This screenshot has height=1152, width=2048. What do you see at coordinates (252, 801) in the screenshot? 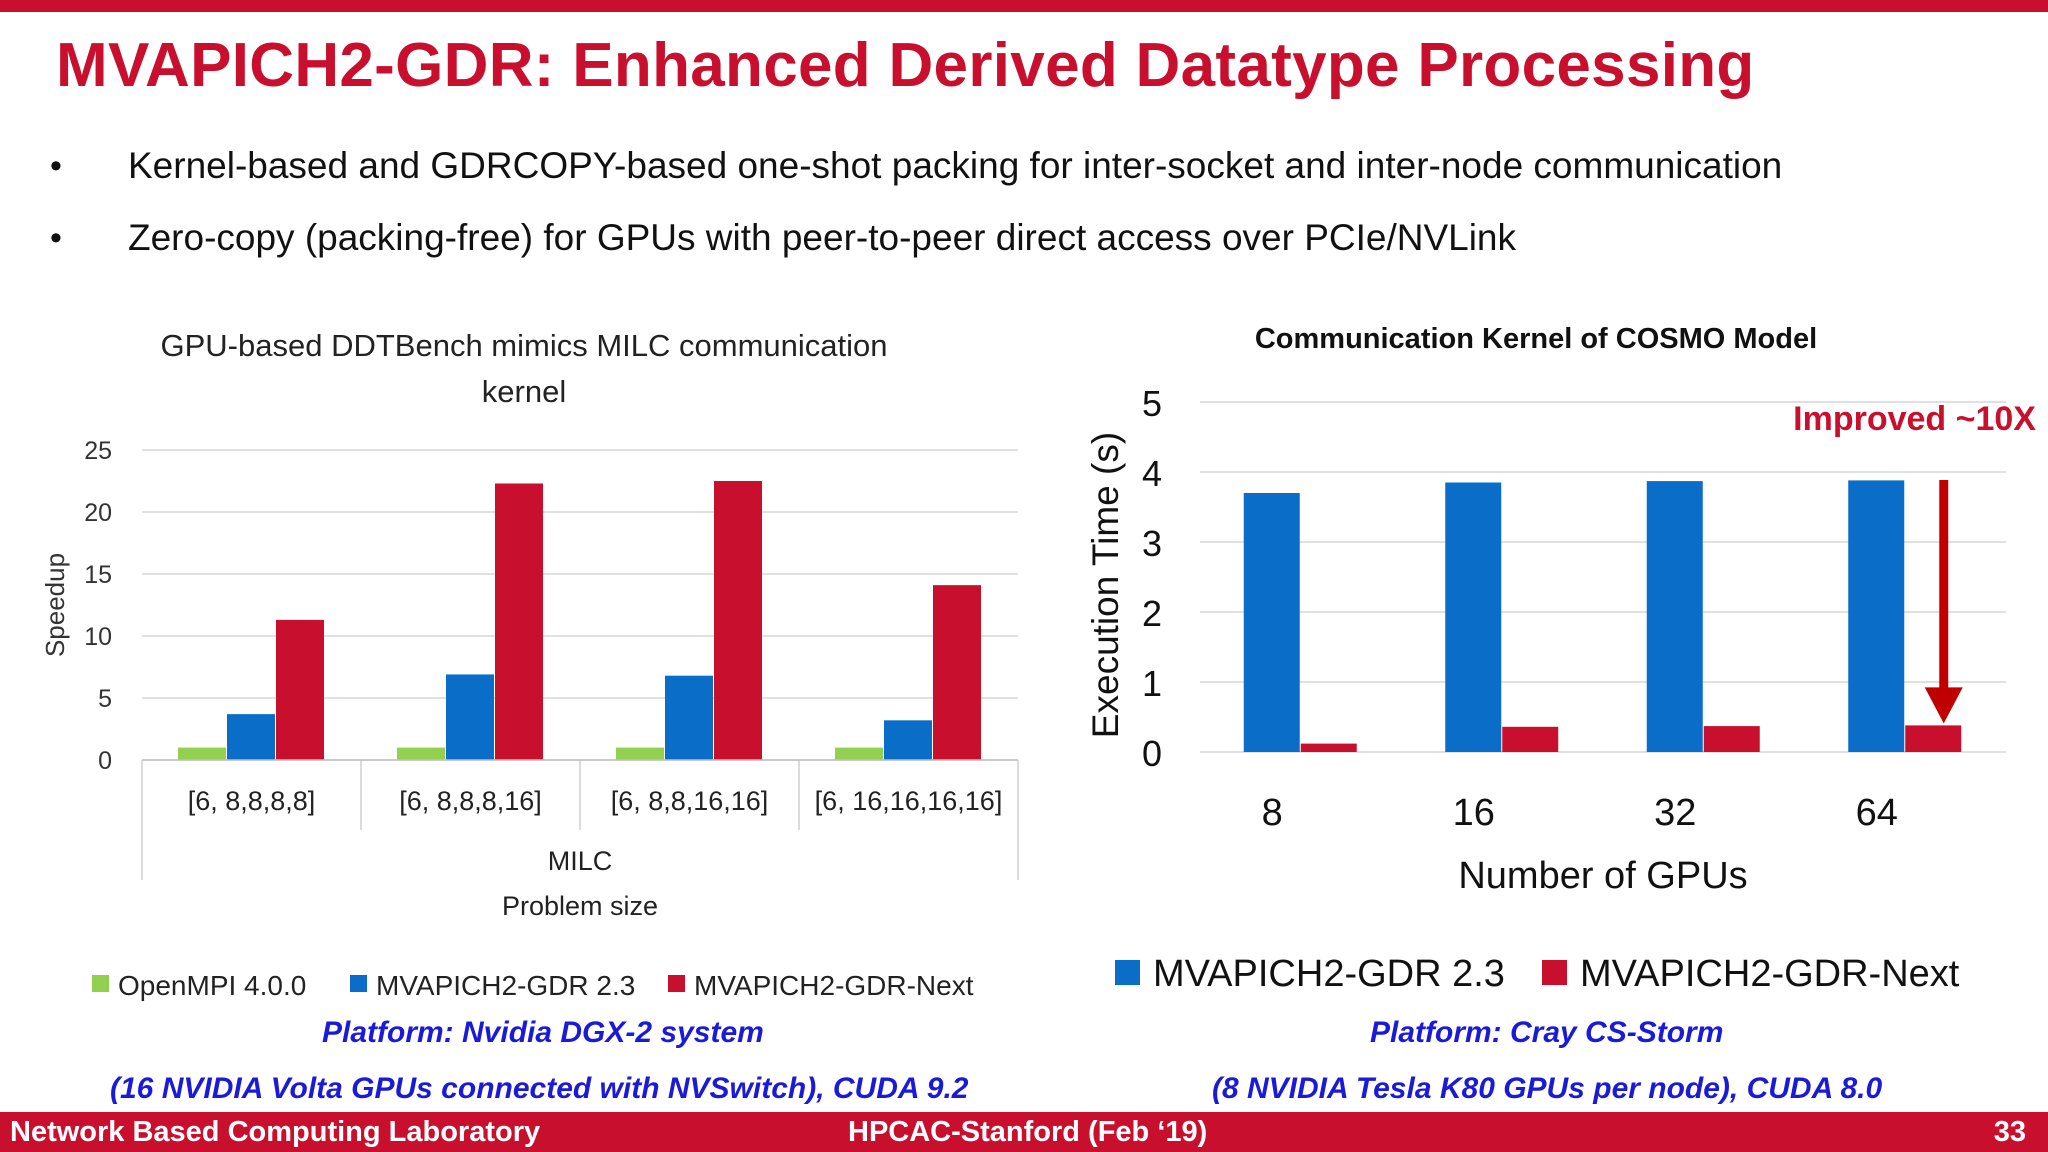
I see `x-tick-label: [6, 8,8,8,8]` at bounding box center [252, 801].